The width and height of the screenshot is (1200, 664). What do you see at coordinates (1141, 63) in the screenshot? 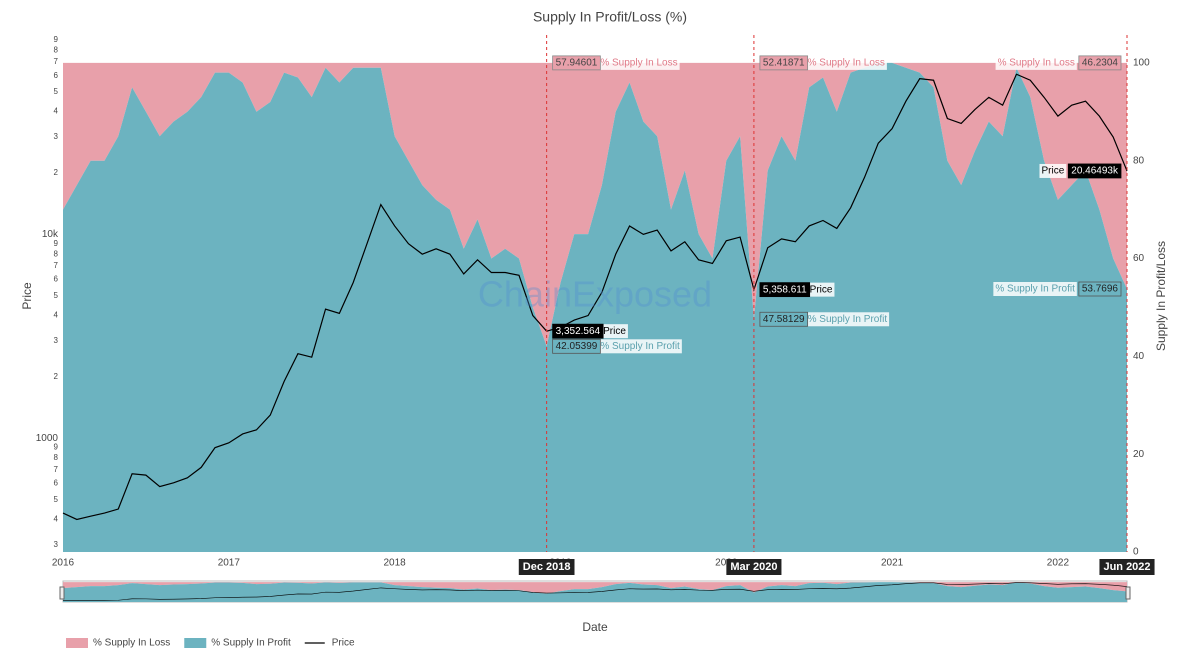
I see `y2-tick-label: 100` at bounding box center [1141, 63].